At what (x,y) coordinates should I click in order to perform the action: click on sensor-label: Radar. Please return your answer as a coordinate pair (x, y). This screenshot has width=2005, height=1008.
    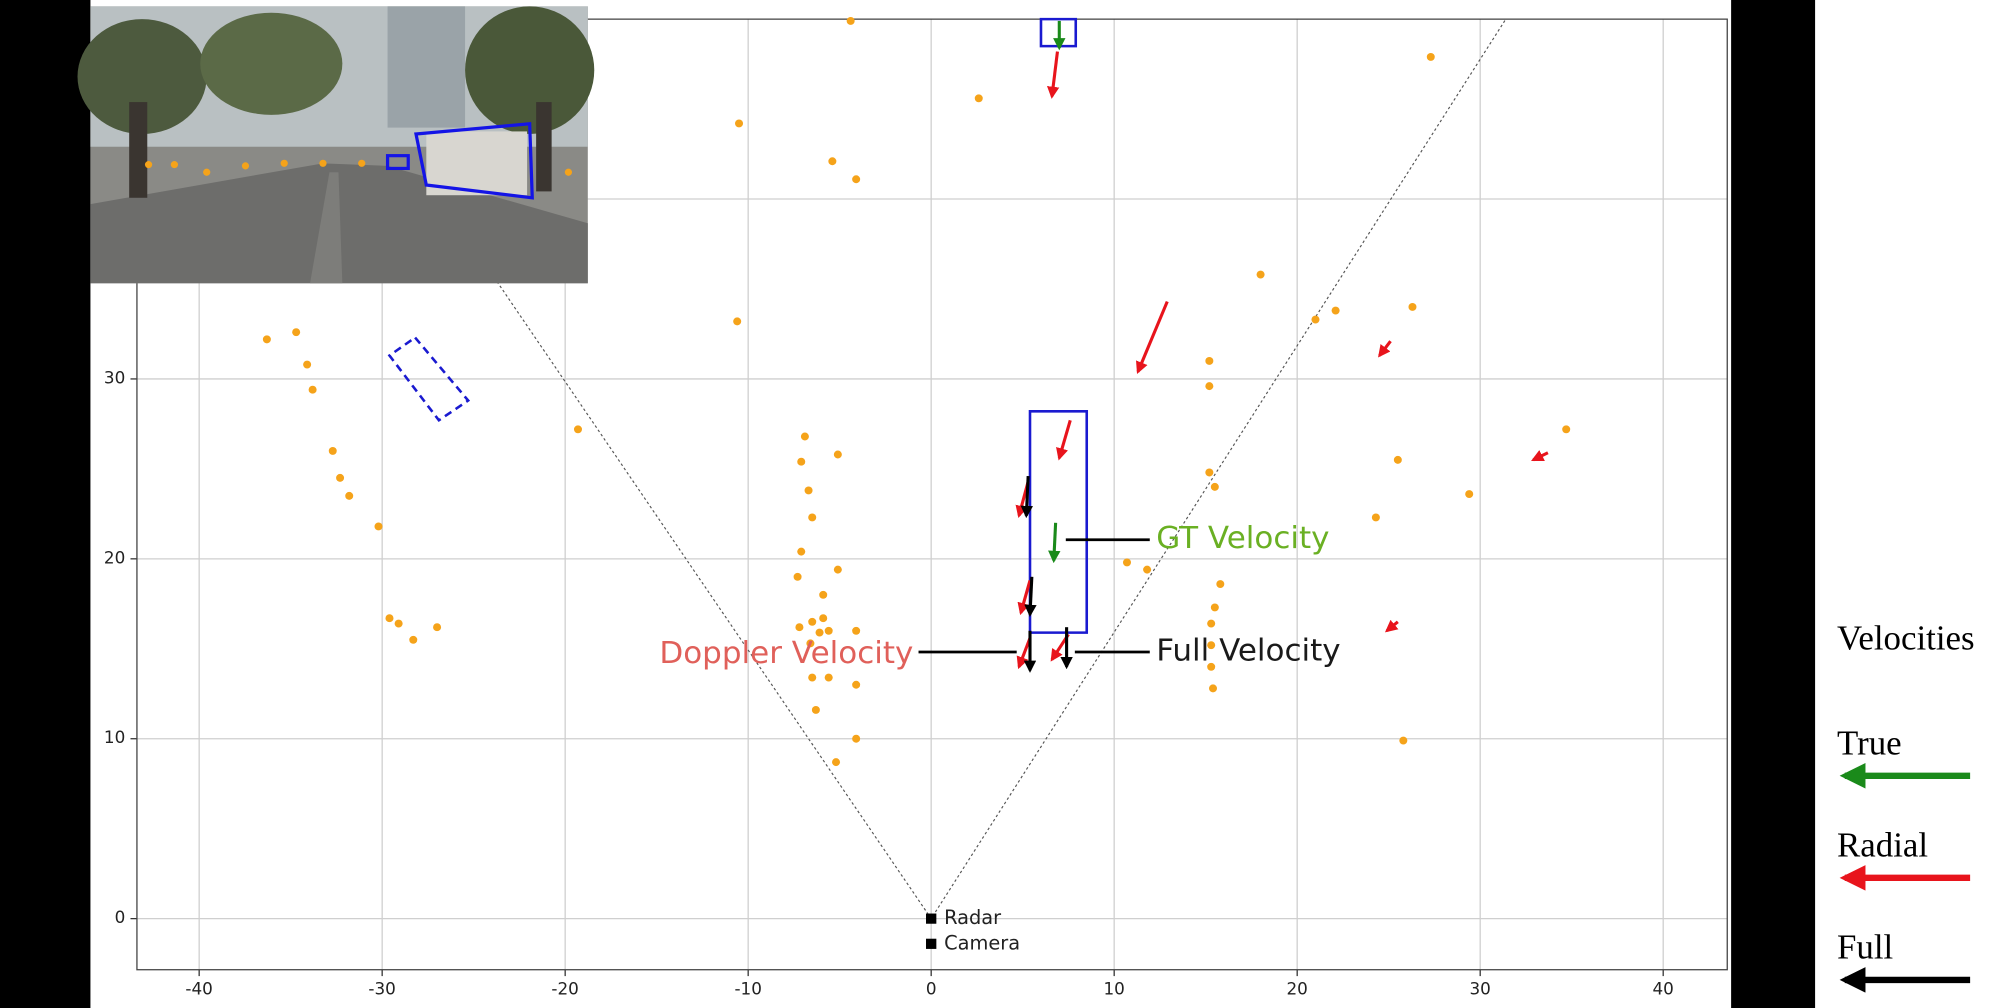
    Looking at the image, I should click on (972, 917).